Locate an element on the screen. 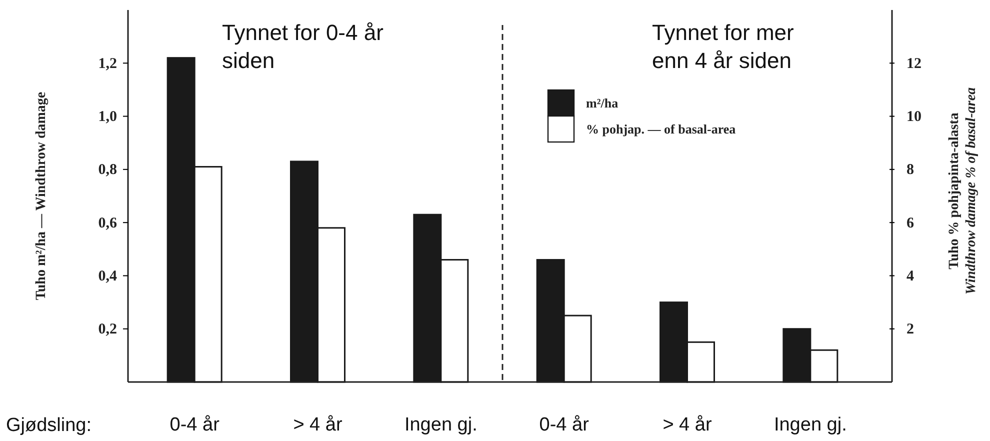 The width and height of the screenshot is (990, 441). y2-tick-label: 10 is located at coordinates (914, 117).